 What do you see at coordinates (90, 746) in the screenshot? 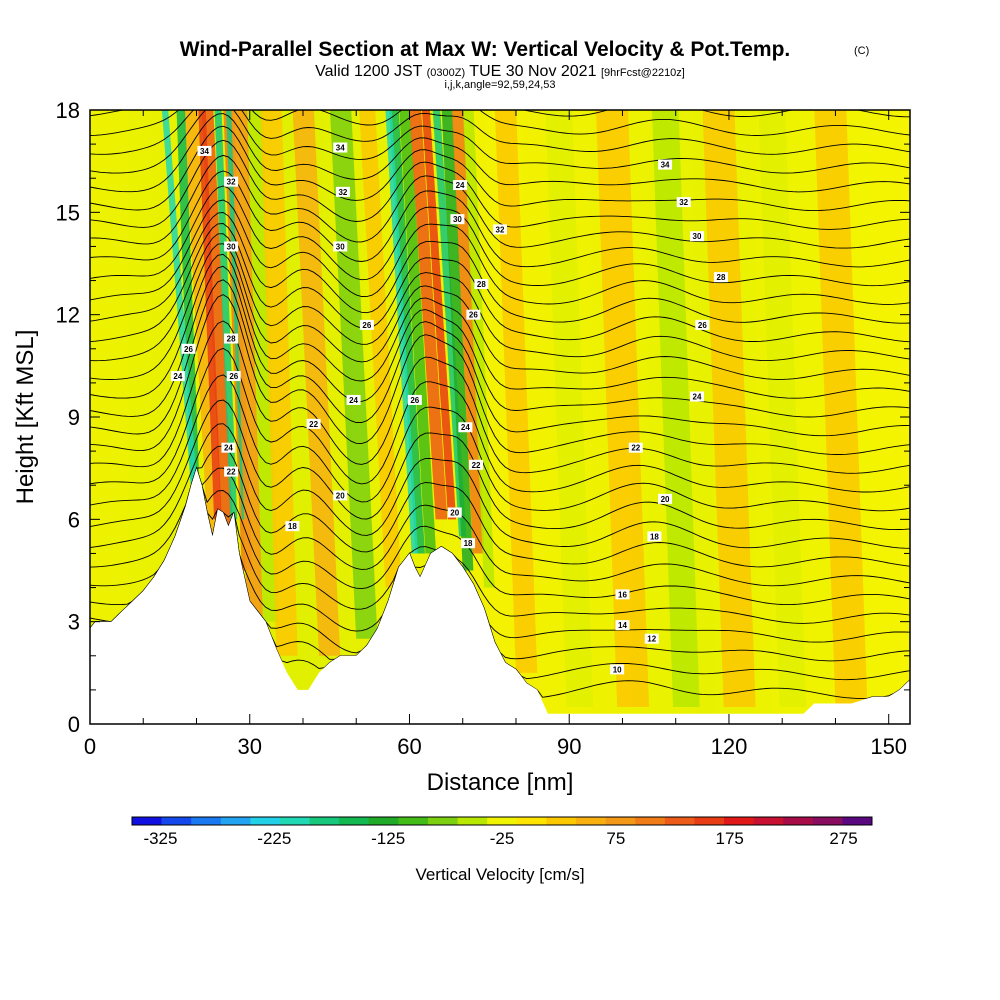
I see `x-tick-label: 0` at bounding box center [90, 746].